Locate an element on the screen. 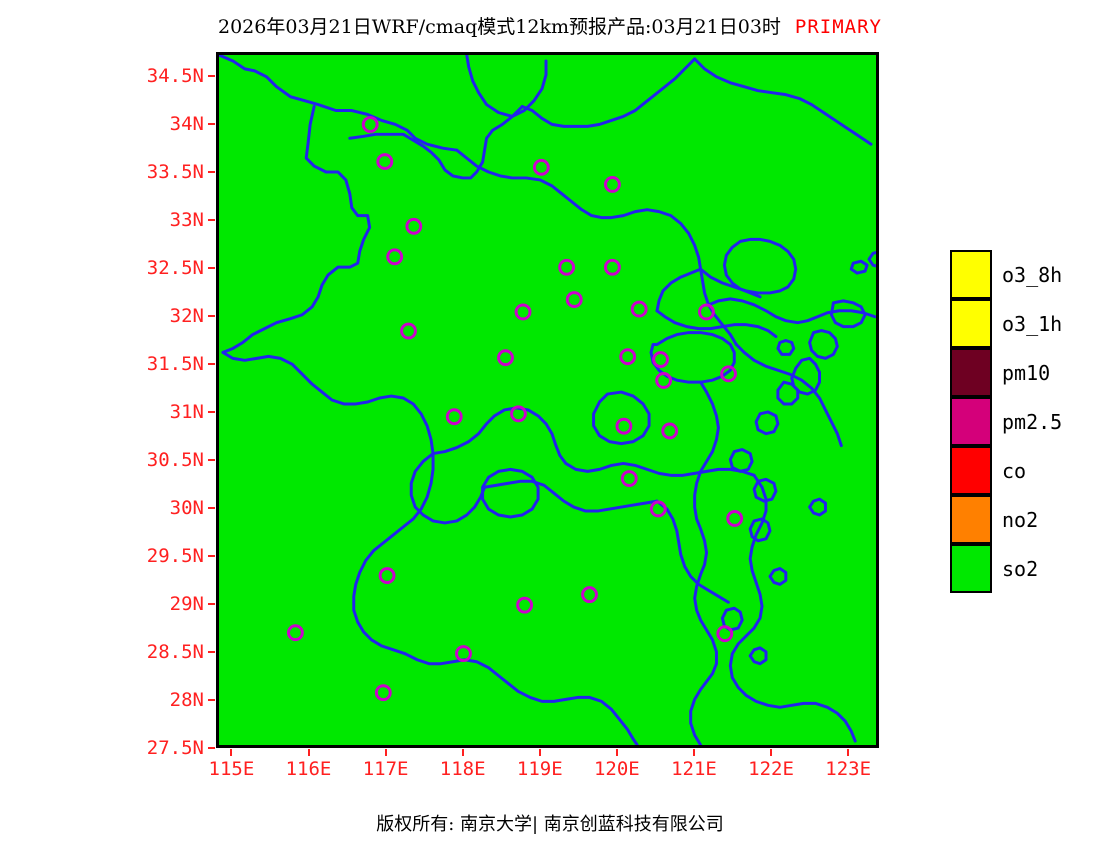 Image resolution: width=1100 pixels, height=850 pixels. longitude-tick-label: 116E is located at coordinates (308, 769).